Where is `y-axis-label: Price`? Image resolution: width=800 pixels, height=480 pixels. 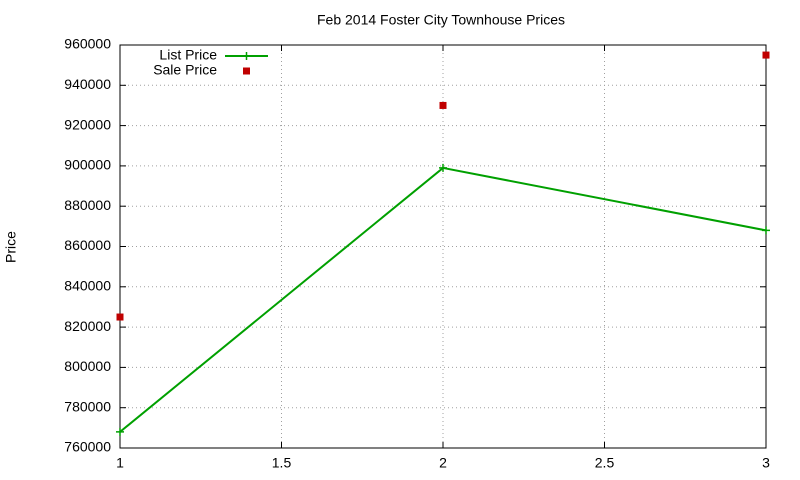
y-axis-label: Price is located at coordinates (11, 247).